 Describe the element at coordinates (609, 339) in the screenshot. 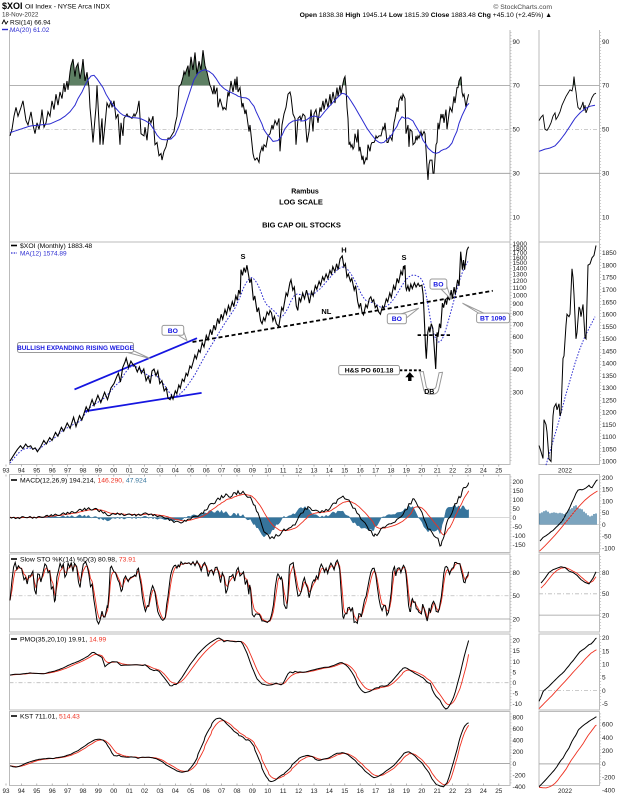

I see `svg-text: 1500` at that location.